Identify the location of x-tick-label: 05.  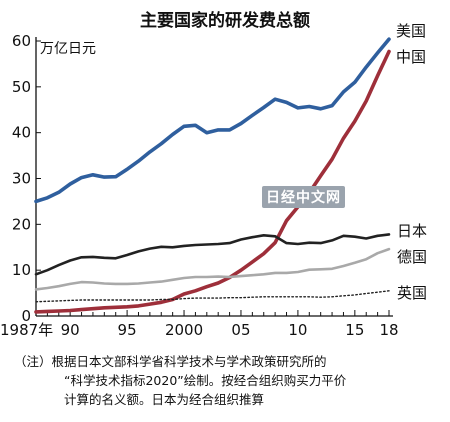
(240, 330).